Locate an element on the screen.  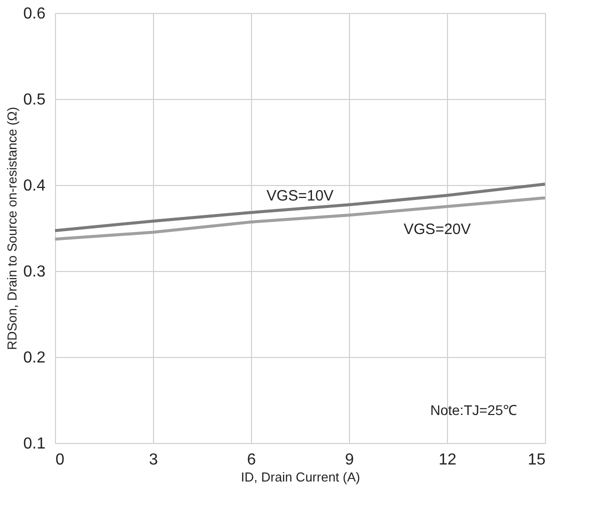
series-label: VGS=10V is located at coordinates (300, 196).